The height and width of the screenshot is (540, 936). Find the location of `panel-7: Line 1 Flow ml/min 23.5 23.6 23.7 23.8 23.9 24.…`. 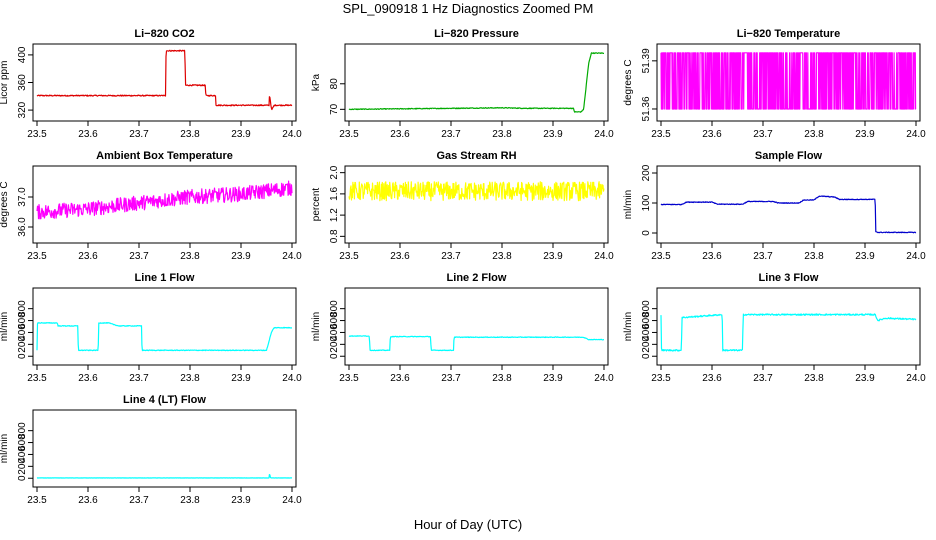

panel-7: Line 1 Flow ml/min 23.5 23.6 23.7 23.8 23.9 24.… is located at coordinates (151, 328).